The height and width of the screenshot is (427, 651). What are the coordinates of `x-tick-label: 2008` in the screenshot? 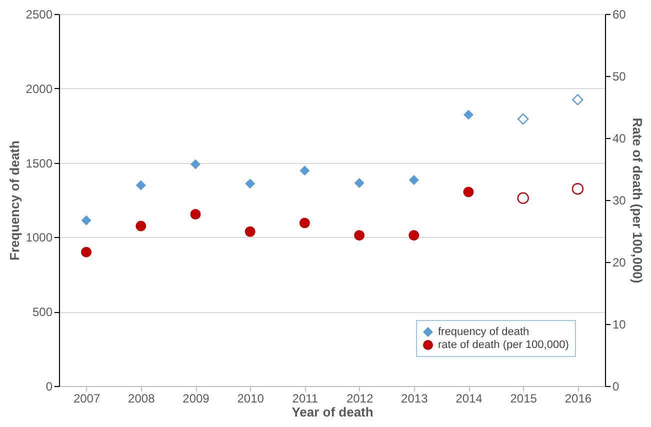 It's located at (142, 399).